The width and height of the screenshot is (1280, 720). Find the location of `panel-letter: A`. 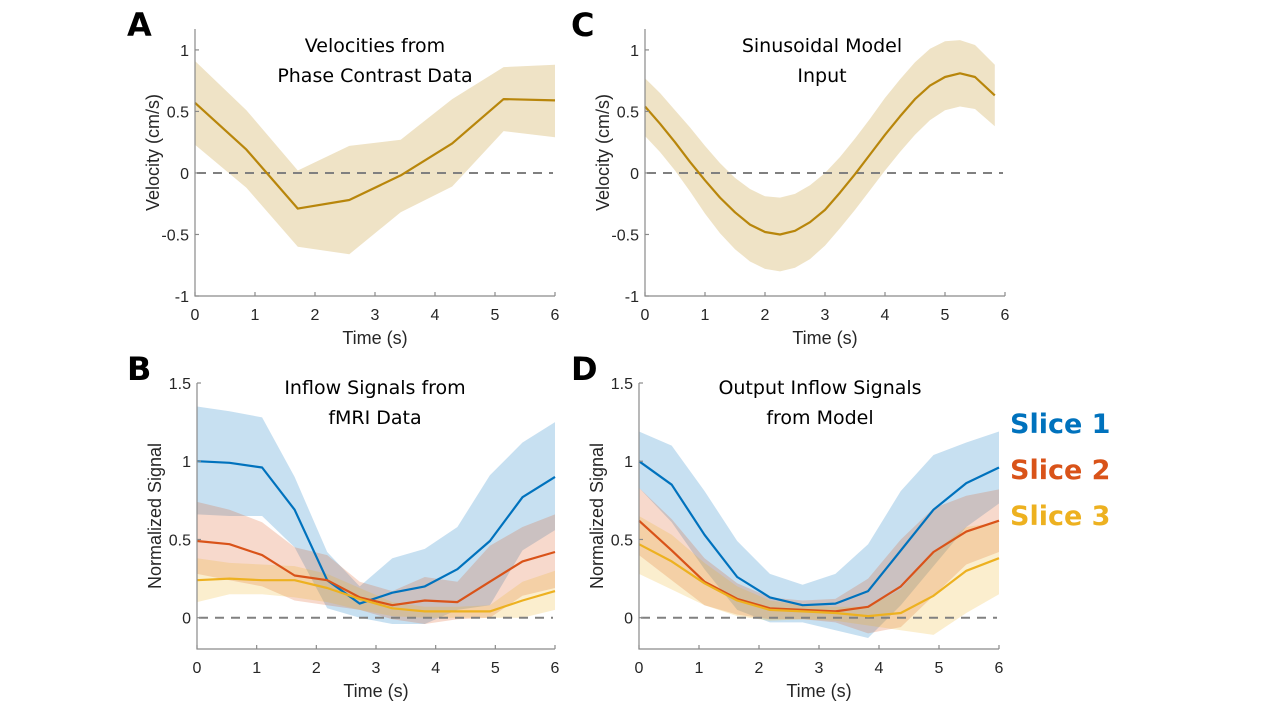

panel-letter: A is located at coordinates (139, 25).